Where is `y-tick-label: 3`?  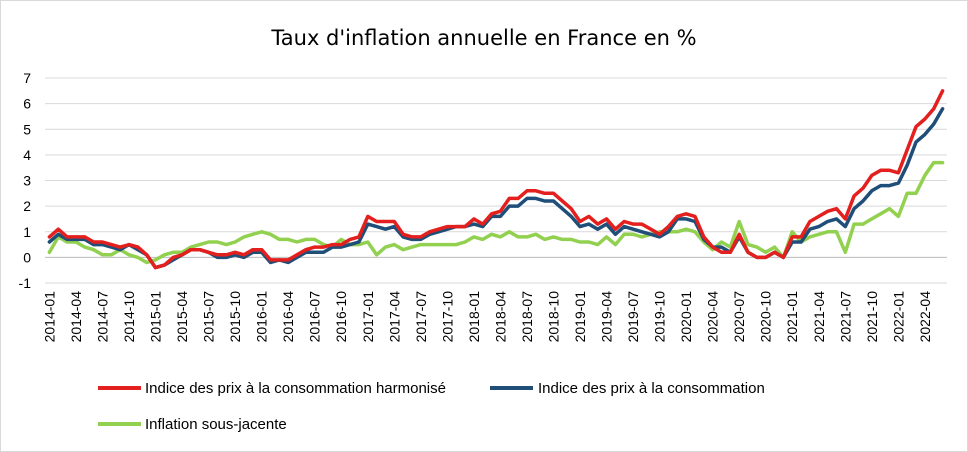
y-tick-label: 3 is located at coordinates (27, 181).